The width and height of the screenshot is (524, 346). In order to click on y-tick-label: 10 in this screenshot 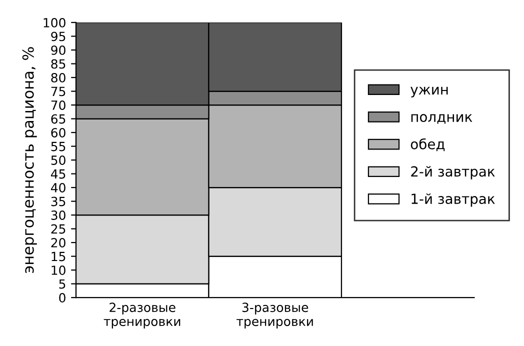, I will do `click(59, 270)`.